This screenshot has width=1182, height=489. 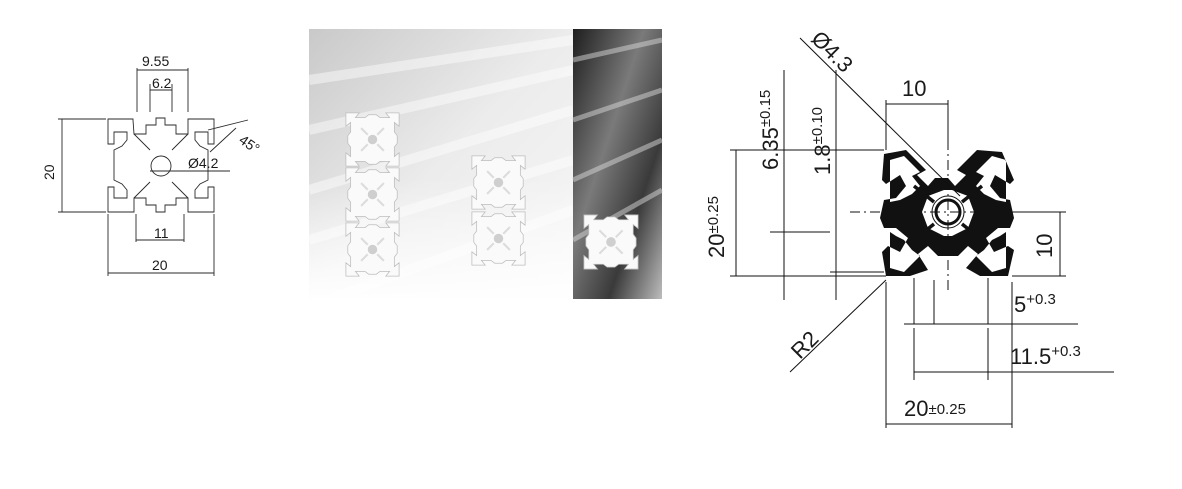 What do you see at coordinates (805, 345) in the screenshot?
I see `right-dim-radius: R2` at bounding box center [805, 345].